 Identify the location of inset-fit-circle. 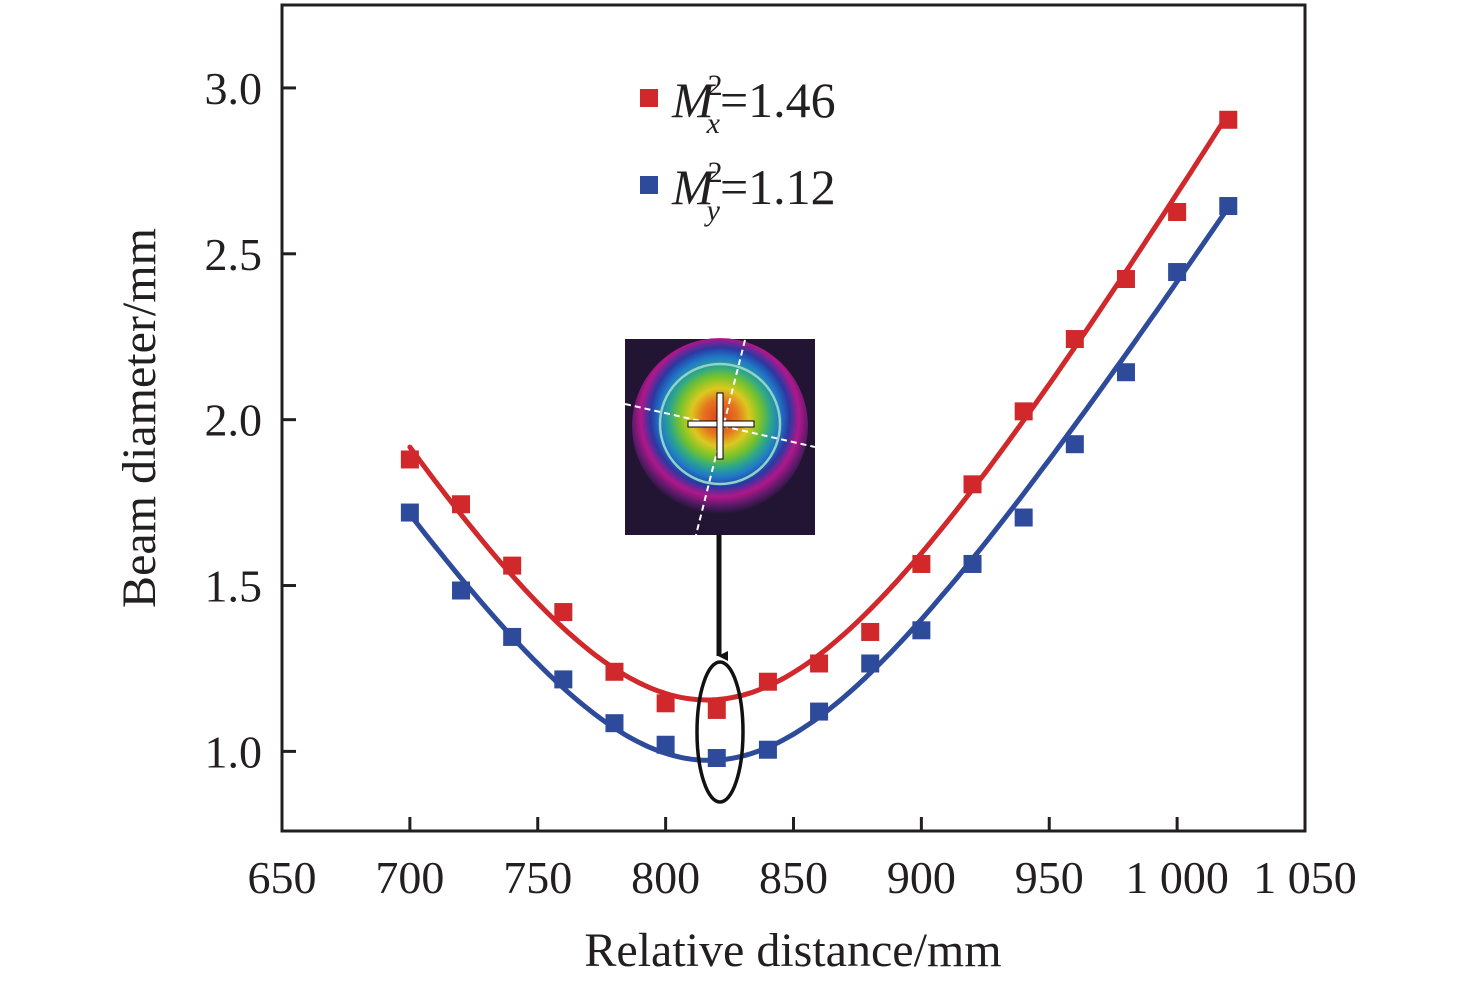
(720, 424).